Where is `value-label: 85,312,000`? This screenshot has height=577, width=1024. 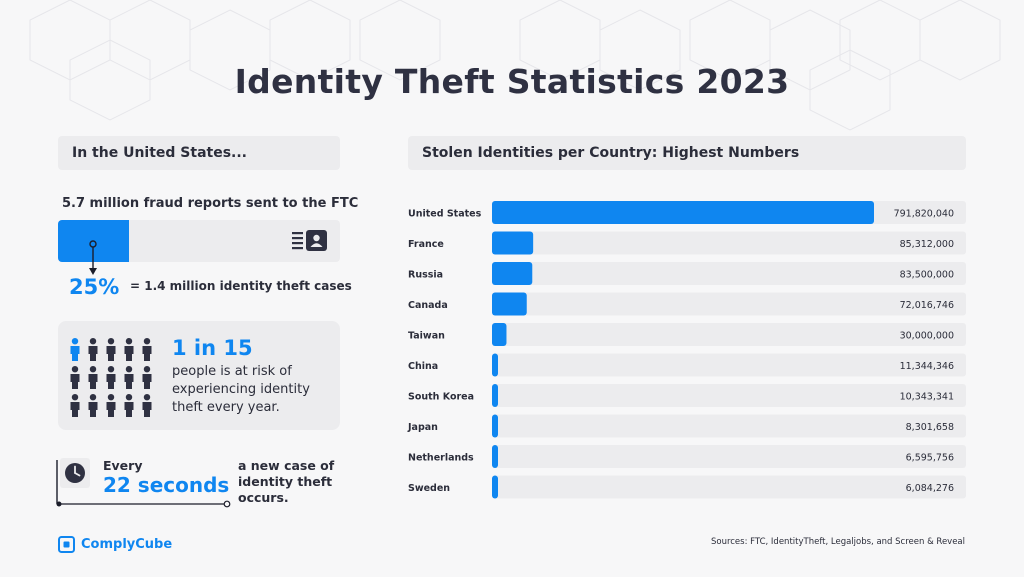
value-label: 85,312,000 is located at coordinates (927, 244).